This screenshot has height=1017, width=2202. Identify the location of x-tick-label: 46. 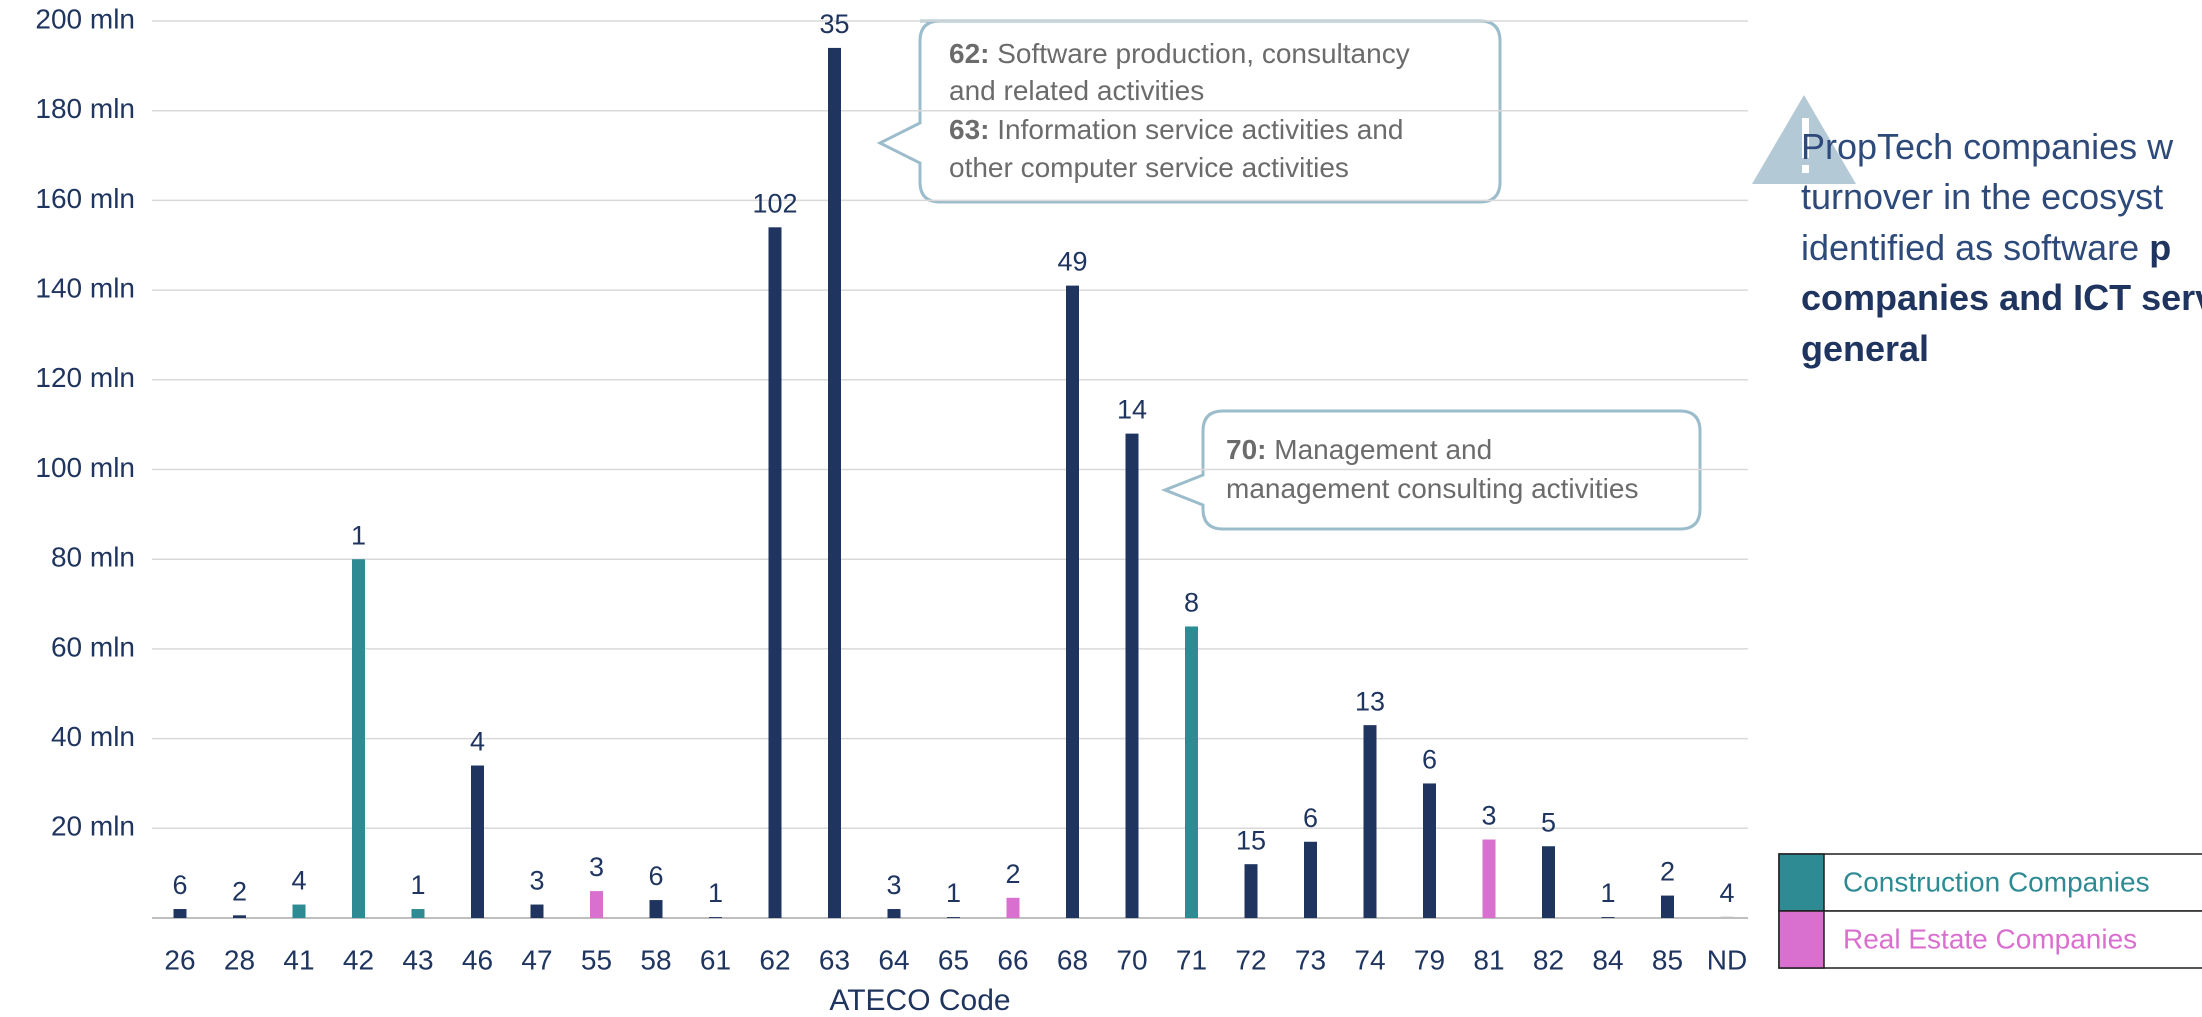
(477, 959).